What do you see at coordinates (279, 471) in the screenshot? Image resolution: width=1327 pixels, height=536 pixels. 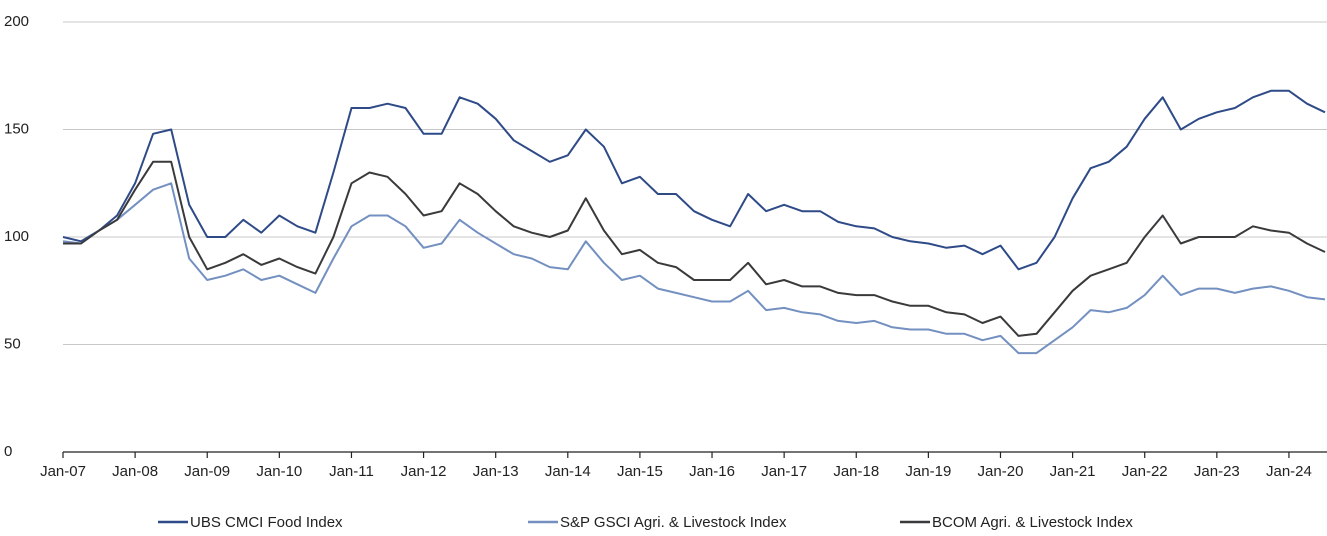 I see `x-tick-label: Jan-10` at bounding box center [279, 471].